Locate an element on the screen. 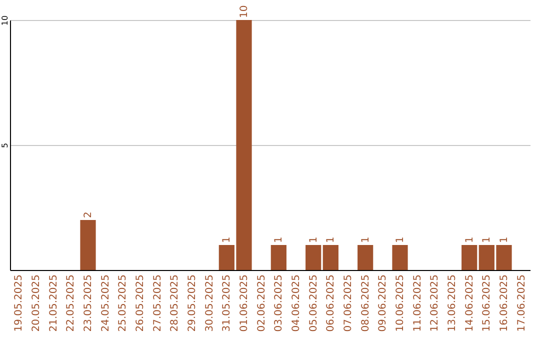 The width and height of the screenshot is (540, 340). x-tick-label: 22.05.2025 is located at coordinates (71, 303).